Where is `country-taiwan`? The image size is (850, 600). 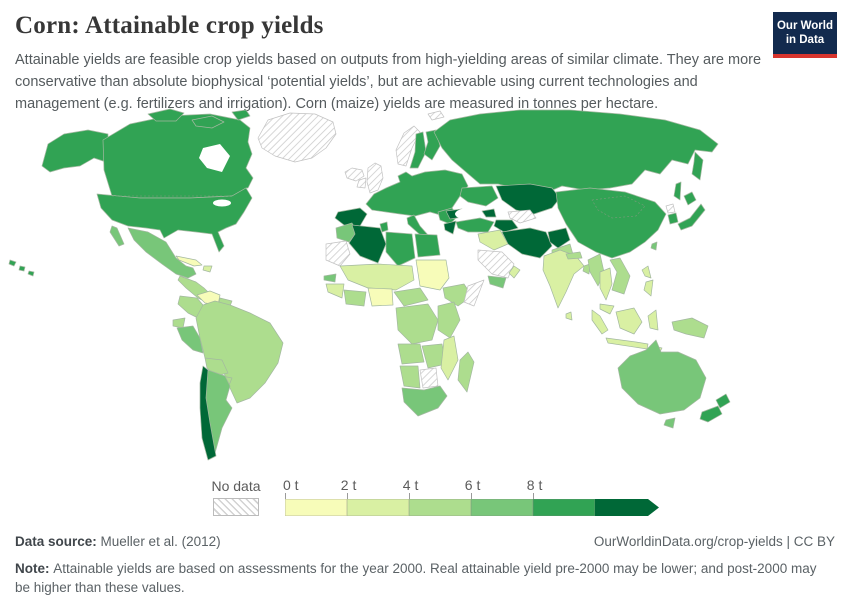 country-taiwan is located at coordinates (654, 246).